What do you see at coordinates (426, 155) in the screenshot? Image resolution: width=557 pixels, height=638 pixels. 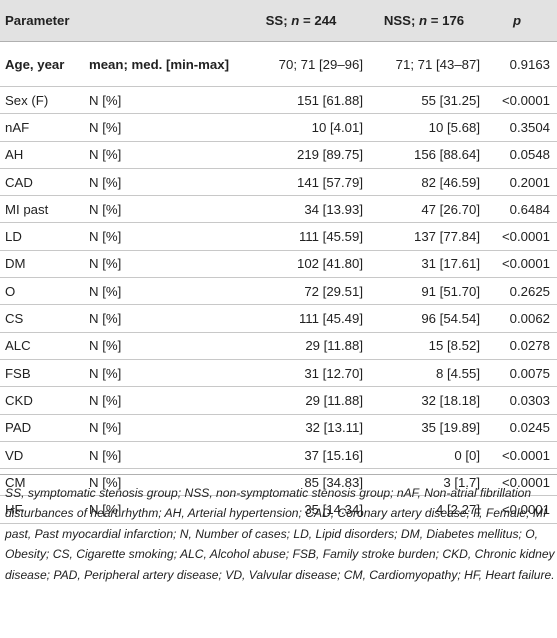 I see `cell-nss-value: 156 [88.64]` at bounding box center [426, 155].